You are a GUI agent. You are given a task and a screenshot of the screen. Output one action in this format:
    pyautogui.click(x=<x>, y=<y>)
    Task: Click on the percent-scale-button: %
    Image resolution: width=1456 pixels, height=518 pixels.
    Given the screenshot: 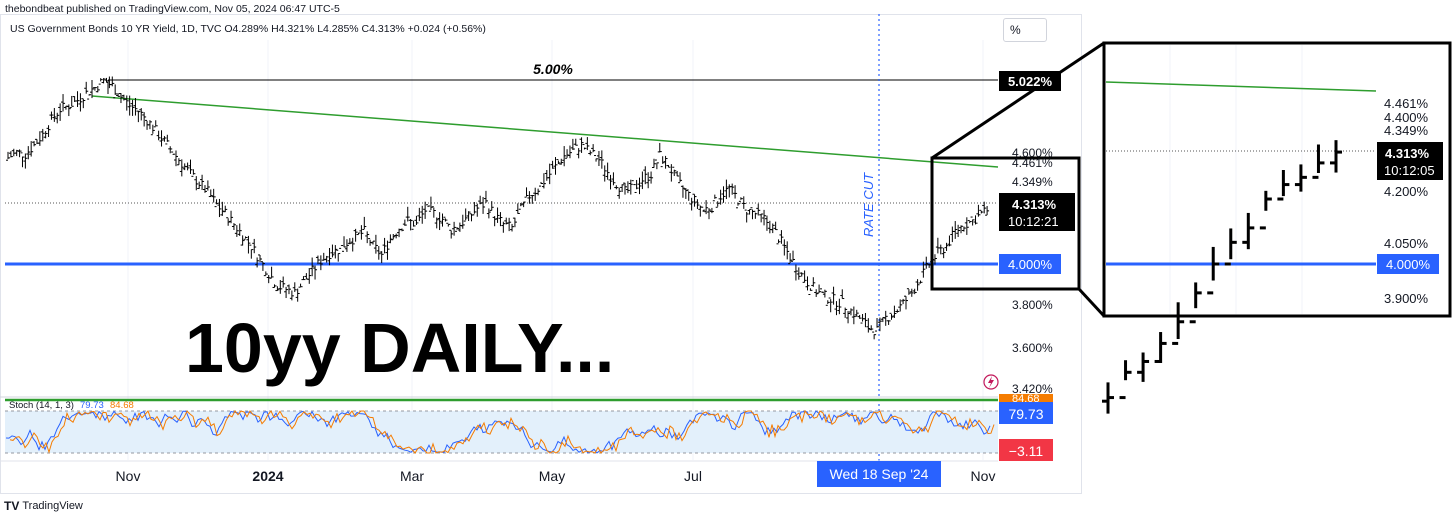 What is the action you would take?
    pyautogui.click(x=1025, y=30)
    